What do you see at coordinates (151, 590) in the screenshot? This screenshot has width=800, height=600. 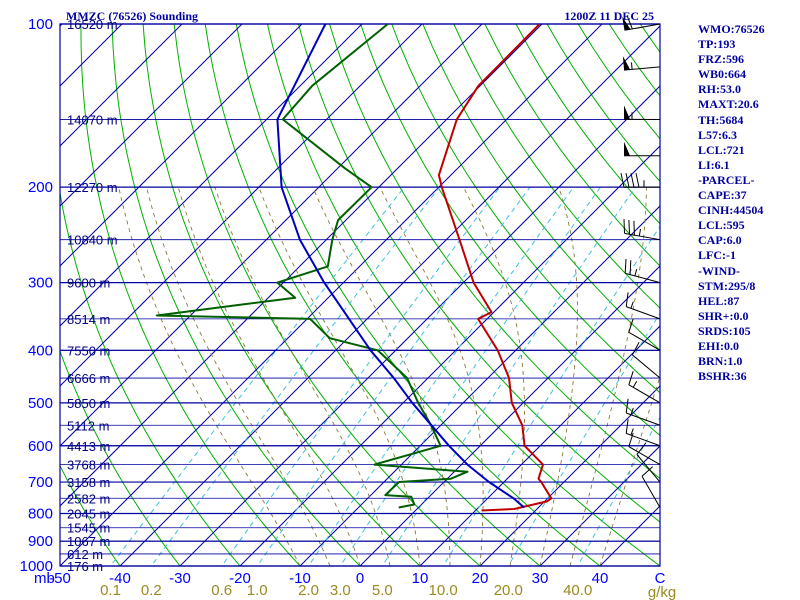 I see `mixing-ratio-tick-label: 0.2` at bounding box center [151, 590].